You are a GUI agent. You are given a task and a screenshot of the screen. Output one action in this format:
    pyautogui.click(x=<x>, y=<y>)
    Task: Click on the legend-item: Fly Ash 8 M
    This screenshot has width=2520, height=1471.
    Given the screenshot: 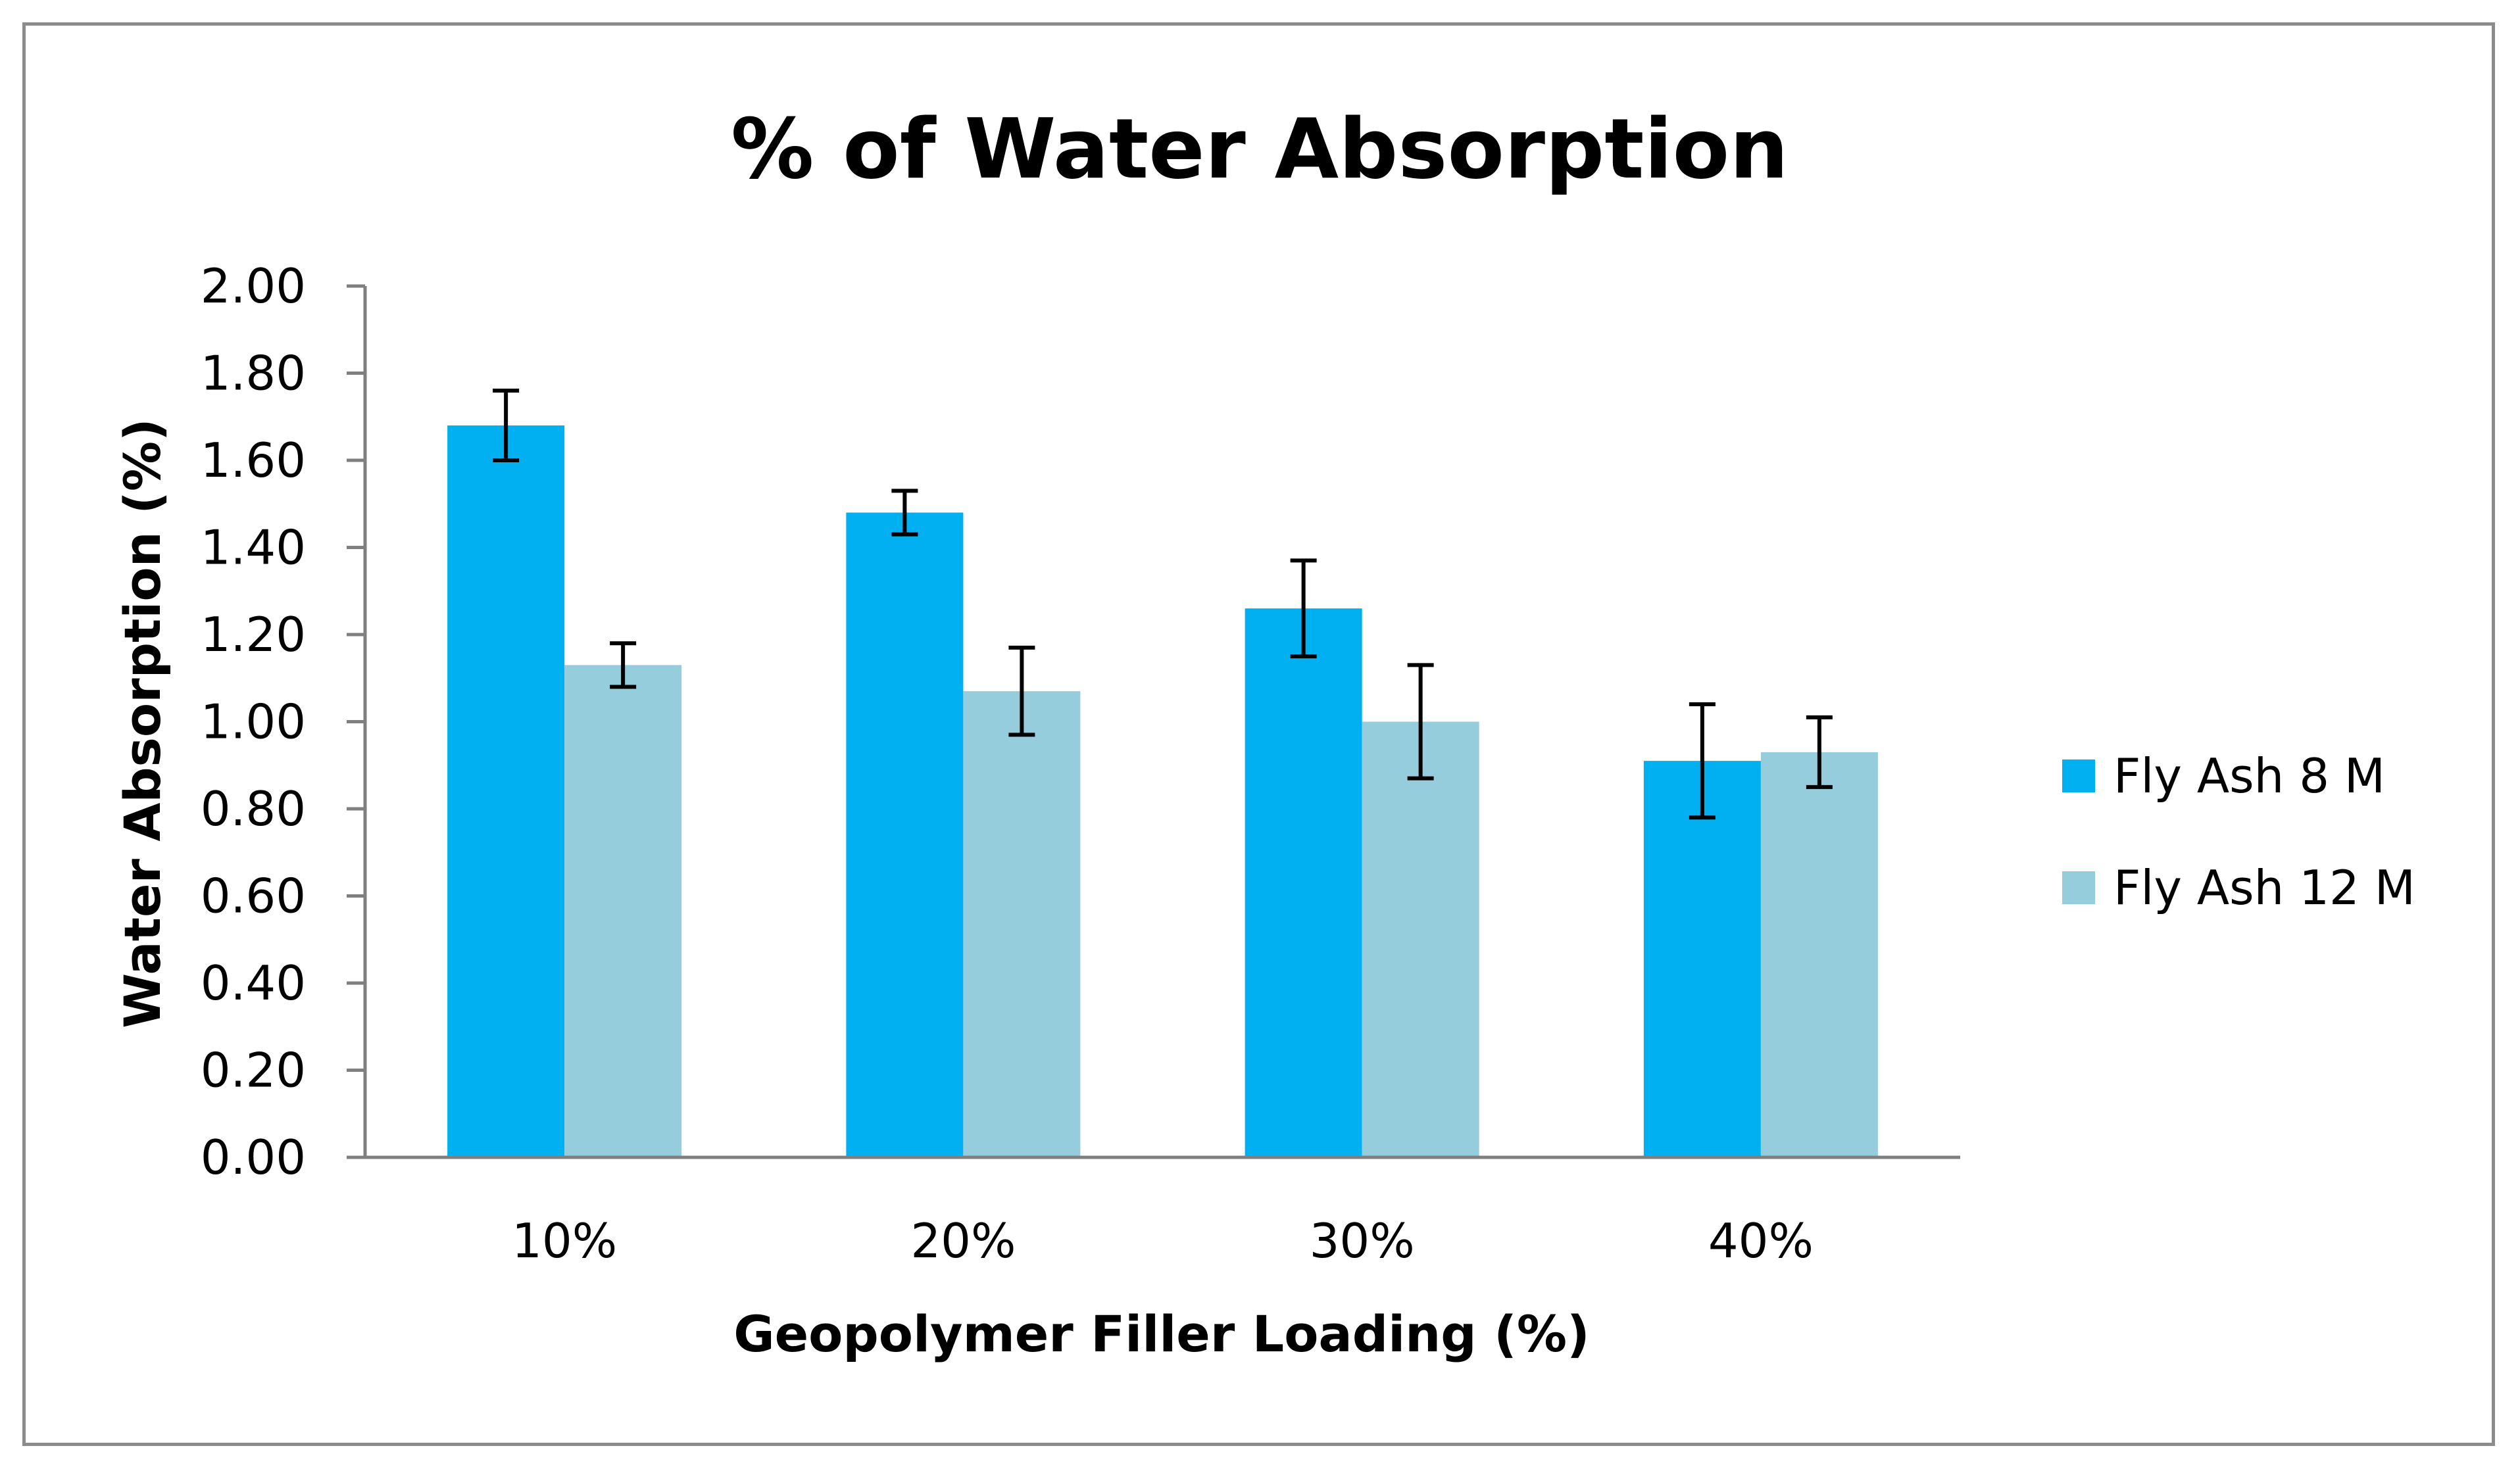 What is the action you would take?
    pyautogui.click(x=2223, y=776)
    